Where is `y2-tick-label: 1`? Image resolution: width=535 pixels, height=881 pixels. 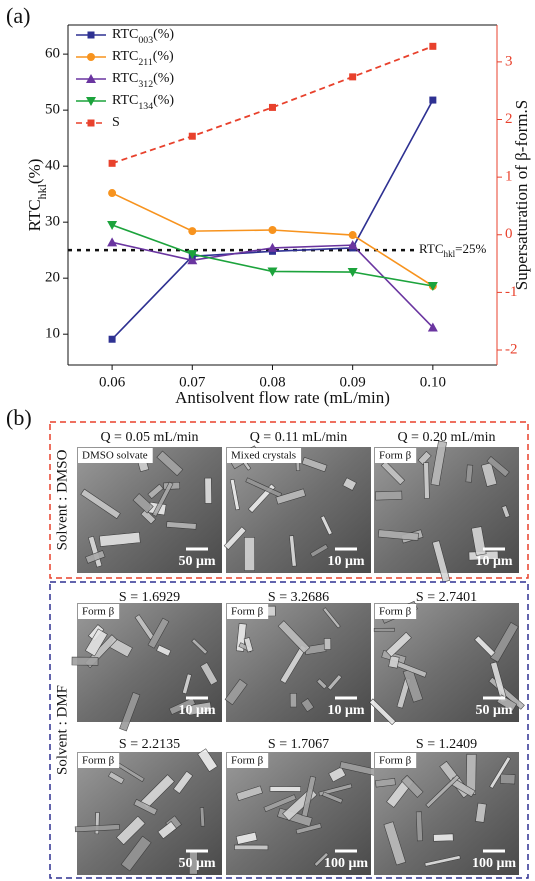
y2-tick-label: 1 is located at coordinates (509, 177).